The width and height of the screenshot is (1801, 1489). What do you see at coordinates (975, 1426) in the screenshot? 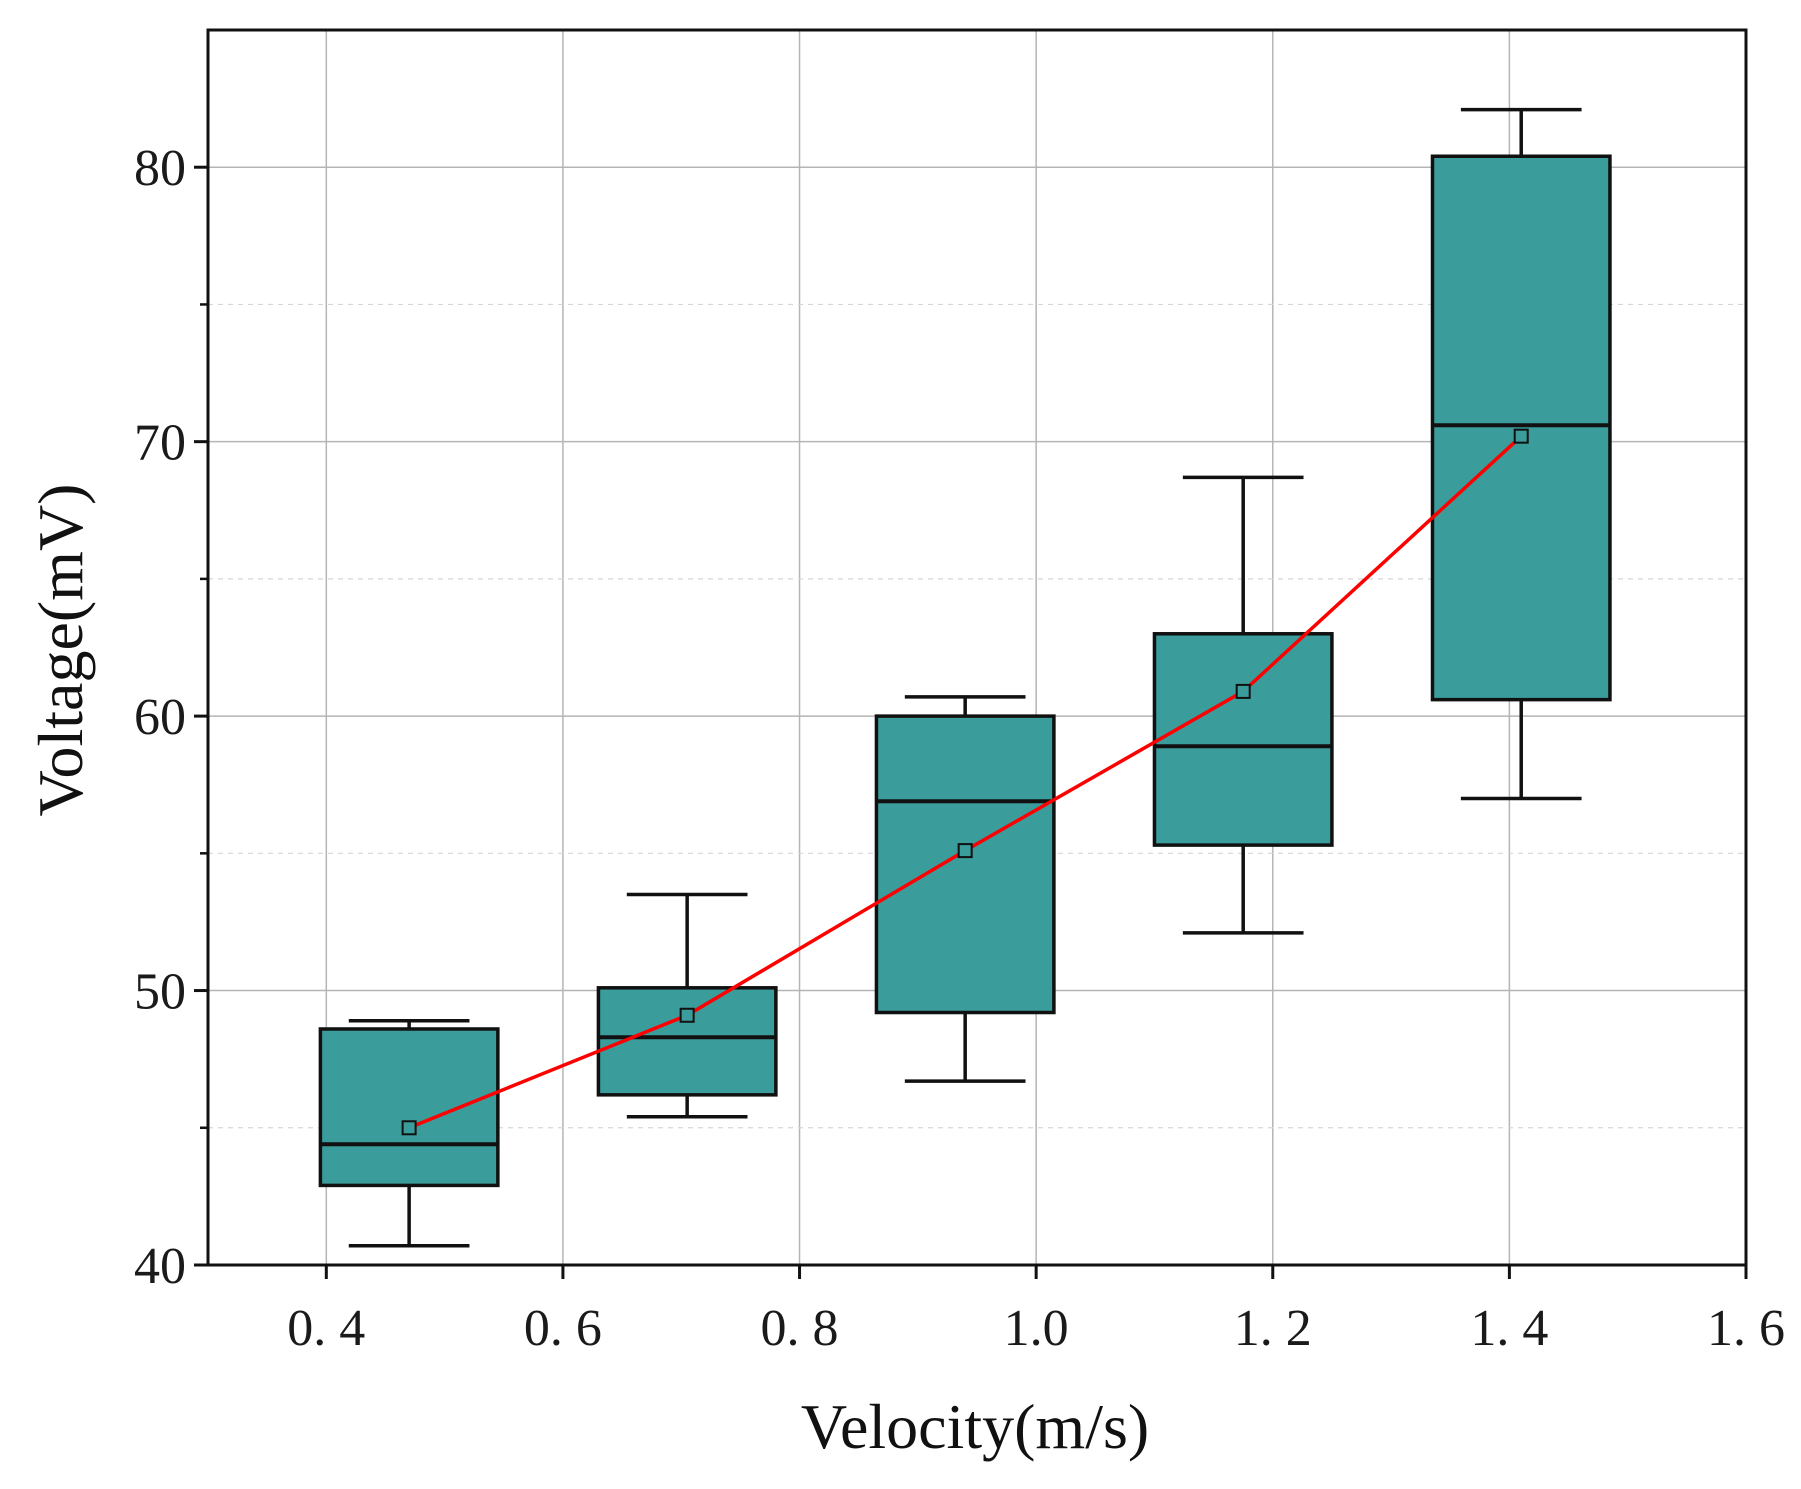
I see `x-axis-title: Velocity(m/s)` at bounding box center [975, 1426].